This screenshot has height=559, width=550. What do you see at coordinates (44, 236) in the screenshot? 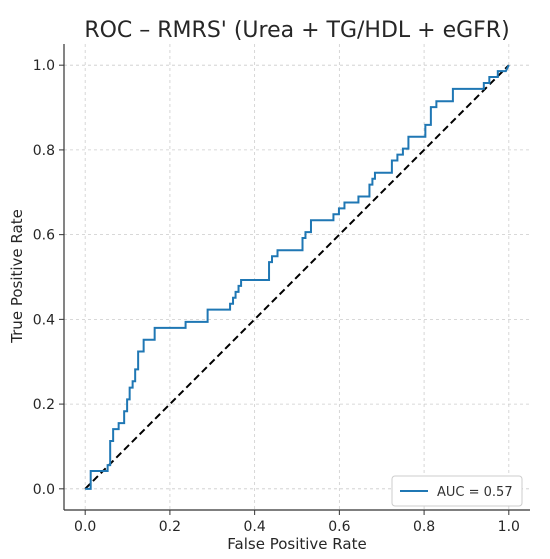
I see `y-tick-label: 0.6` at bounding box center [44, 236].